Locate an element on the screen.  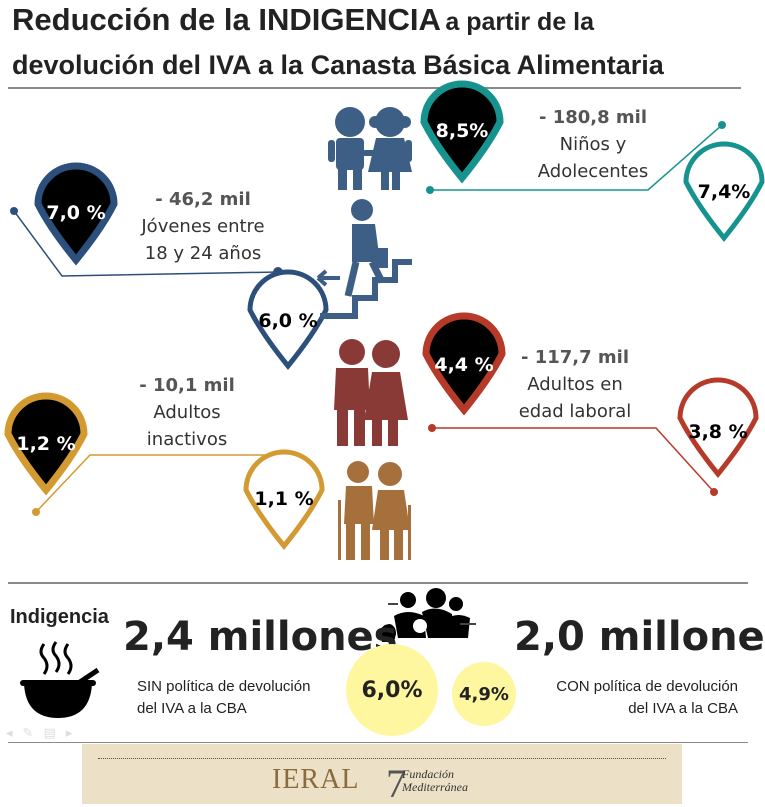
pin-percent-label: 4,4 % is located at coordinates (463, 365).